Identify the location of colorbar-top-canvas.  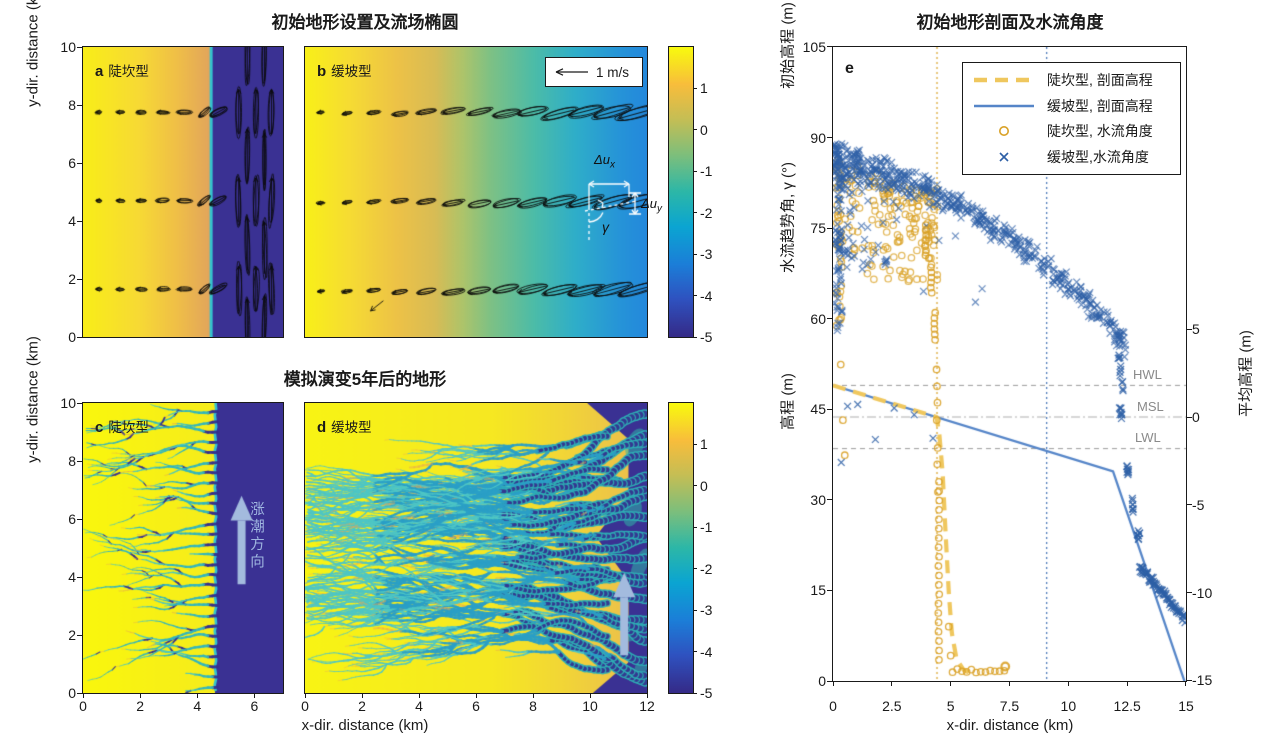
(681, 192).